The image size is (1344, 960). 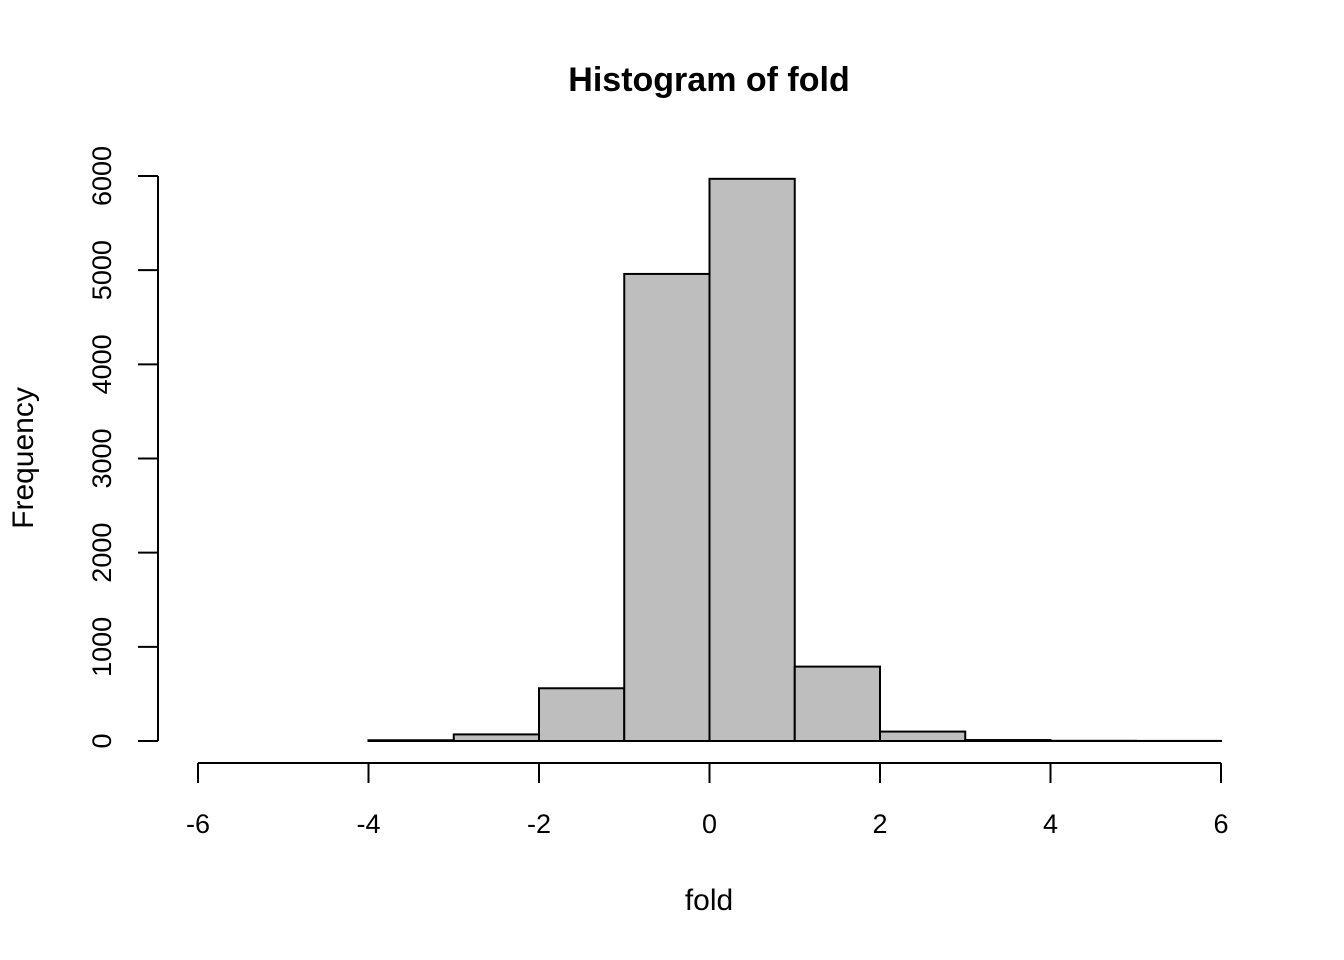 What do you see at coordinates (709, 900) in the screenshot?
I see `x-axis-label: fold` at bounding box center [709, 900].